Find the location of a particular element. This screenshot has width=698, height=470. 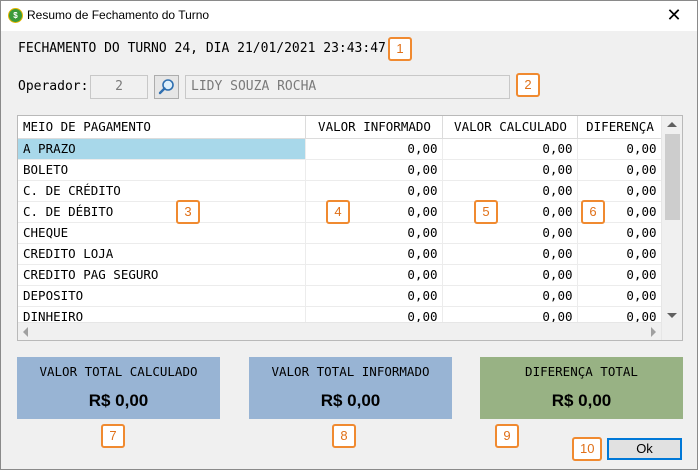

magnifier-icon is located at coordinates (166, 87).